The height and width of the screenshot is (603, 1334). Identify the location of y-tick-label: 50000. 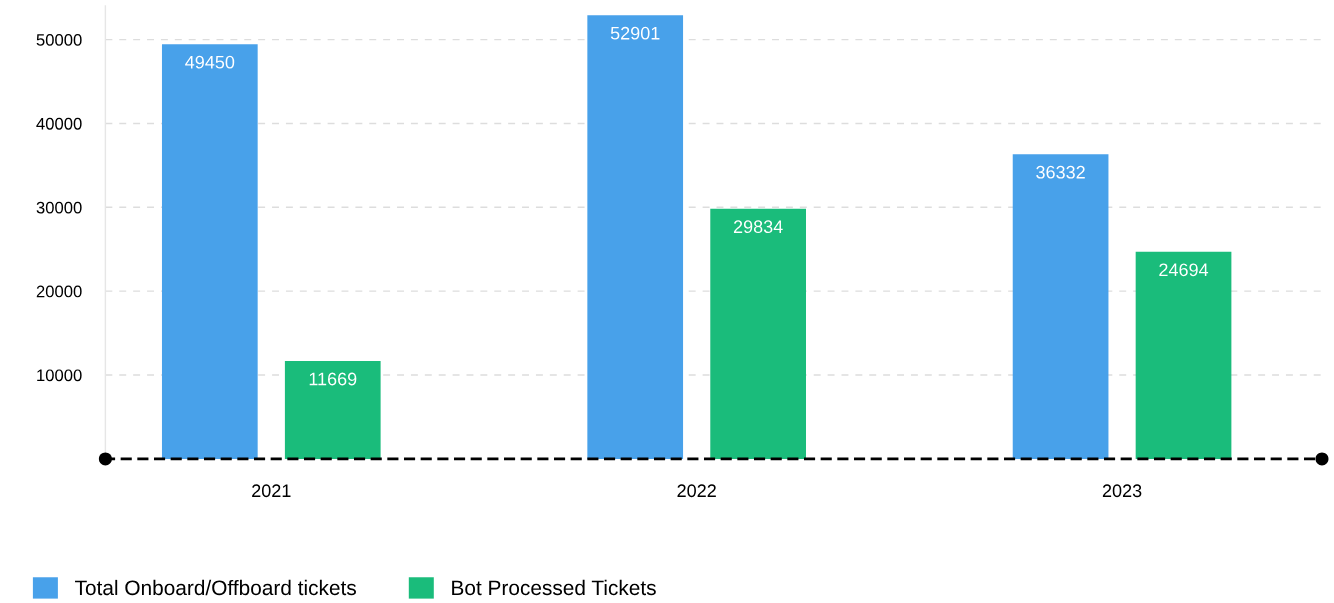
(59, 39).